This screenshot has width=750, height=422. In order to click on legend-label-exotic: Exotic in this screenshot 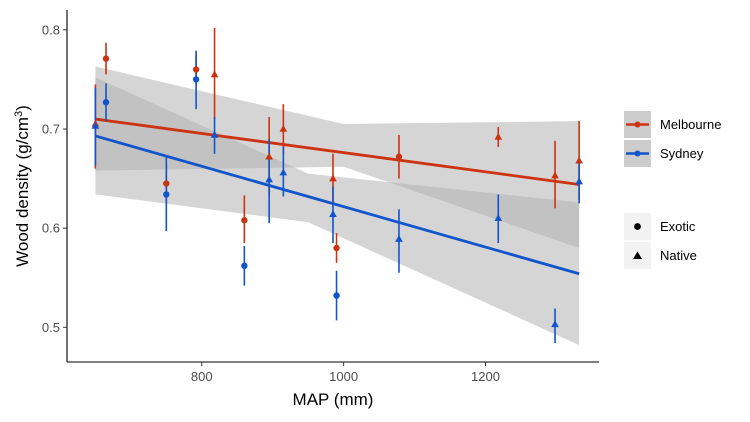, I will do `click(678, 226)`.